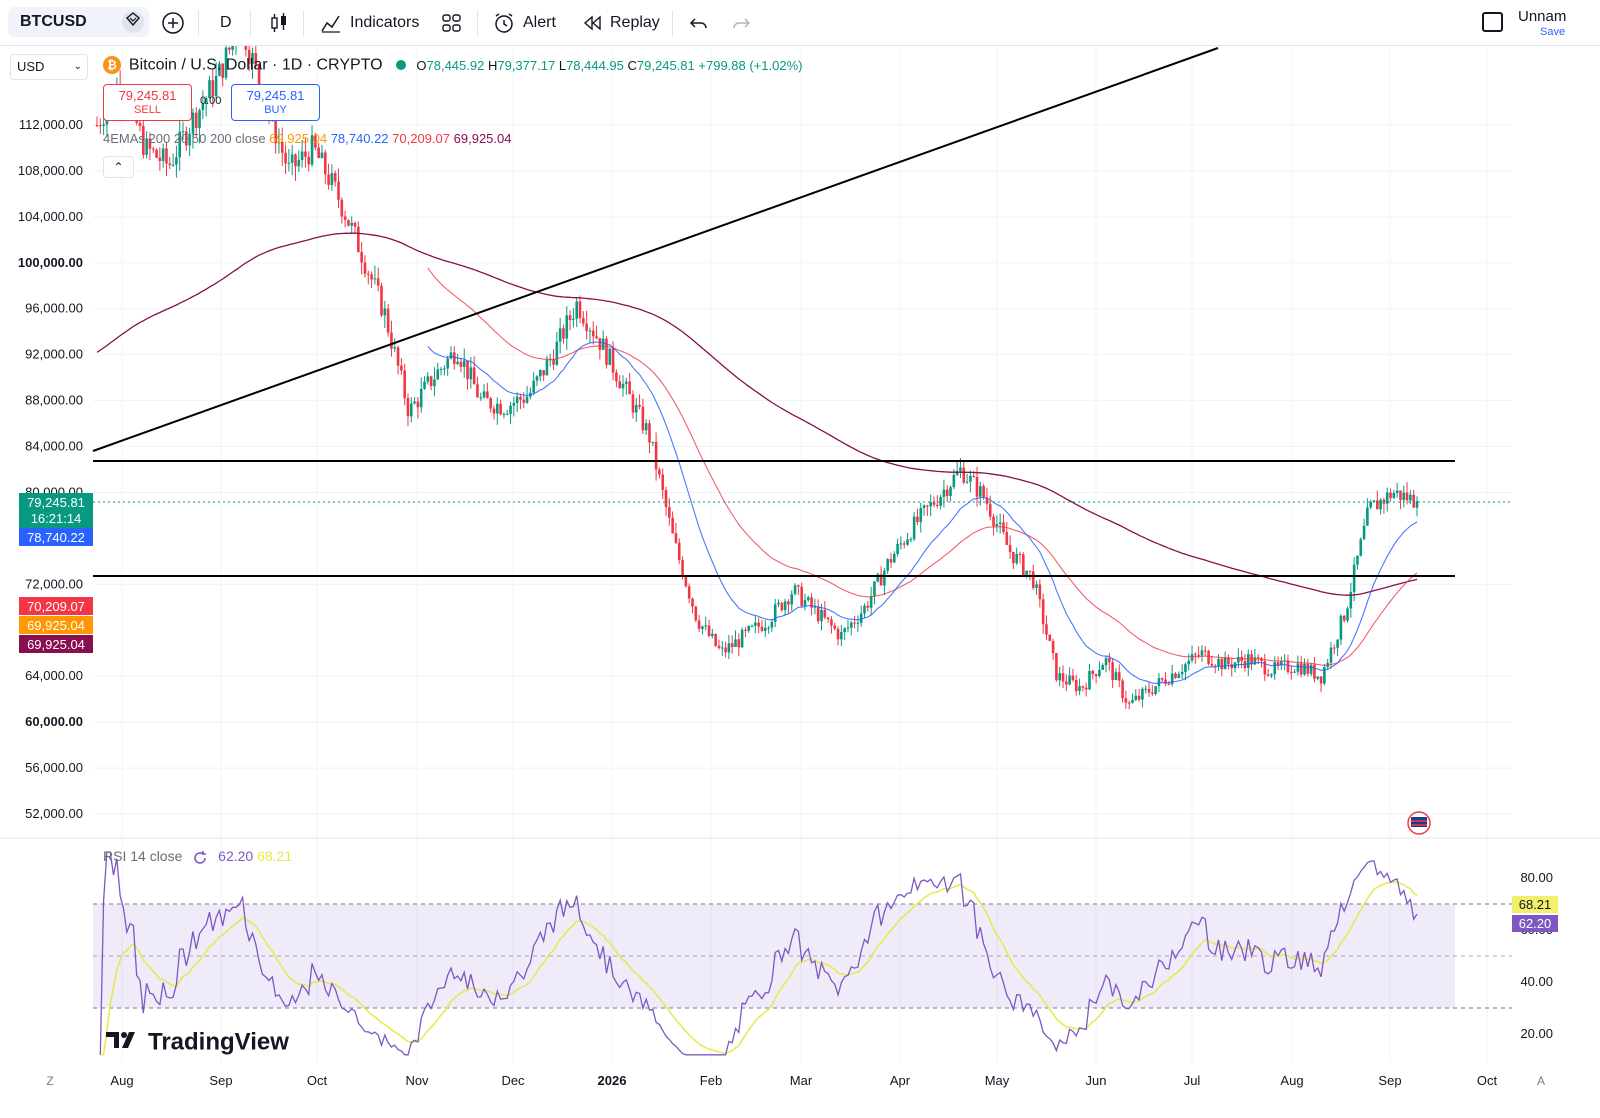  What do you see at coordinates (54, 813) in the screenshot?
I see `price-axis-label: 52,000.00` at bounding box center [54, 813].